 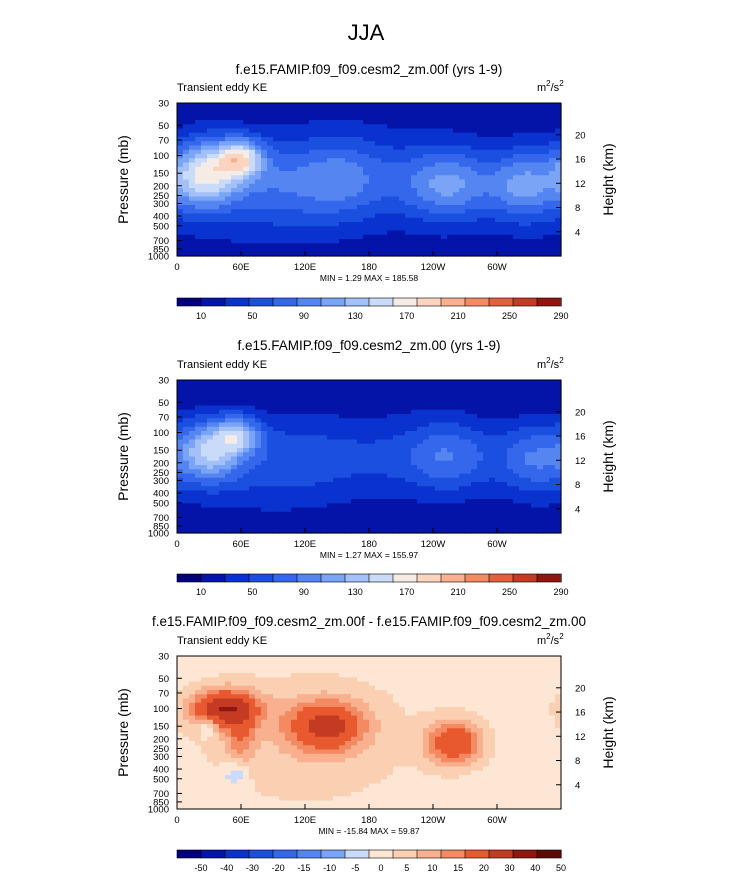 I want to click on y-axis-label: Pressure (mb), so click(x=123, y=179).